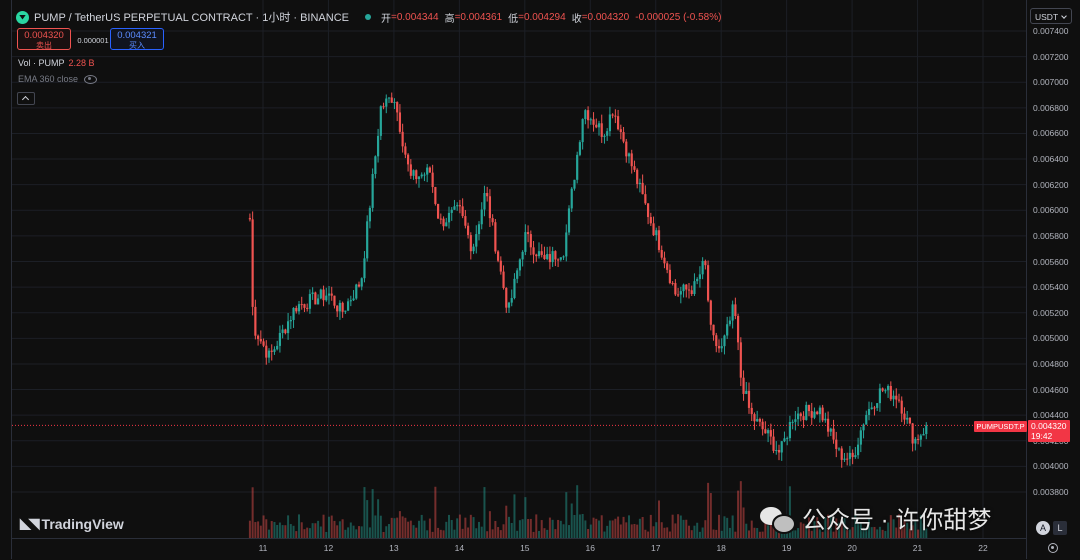  I want to click on hidden-eye-icon, so click(91, 80).